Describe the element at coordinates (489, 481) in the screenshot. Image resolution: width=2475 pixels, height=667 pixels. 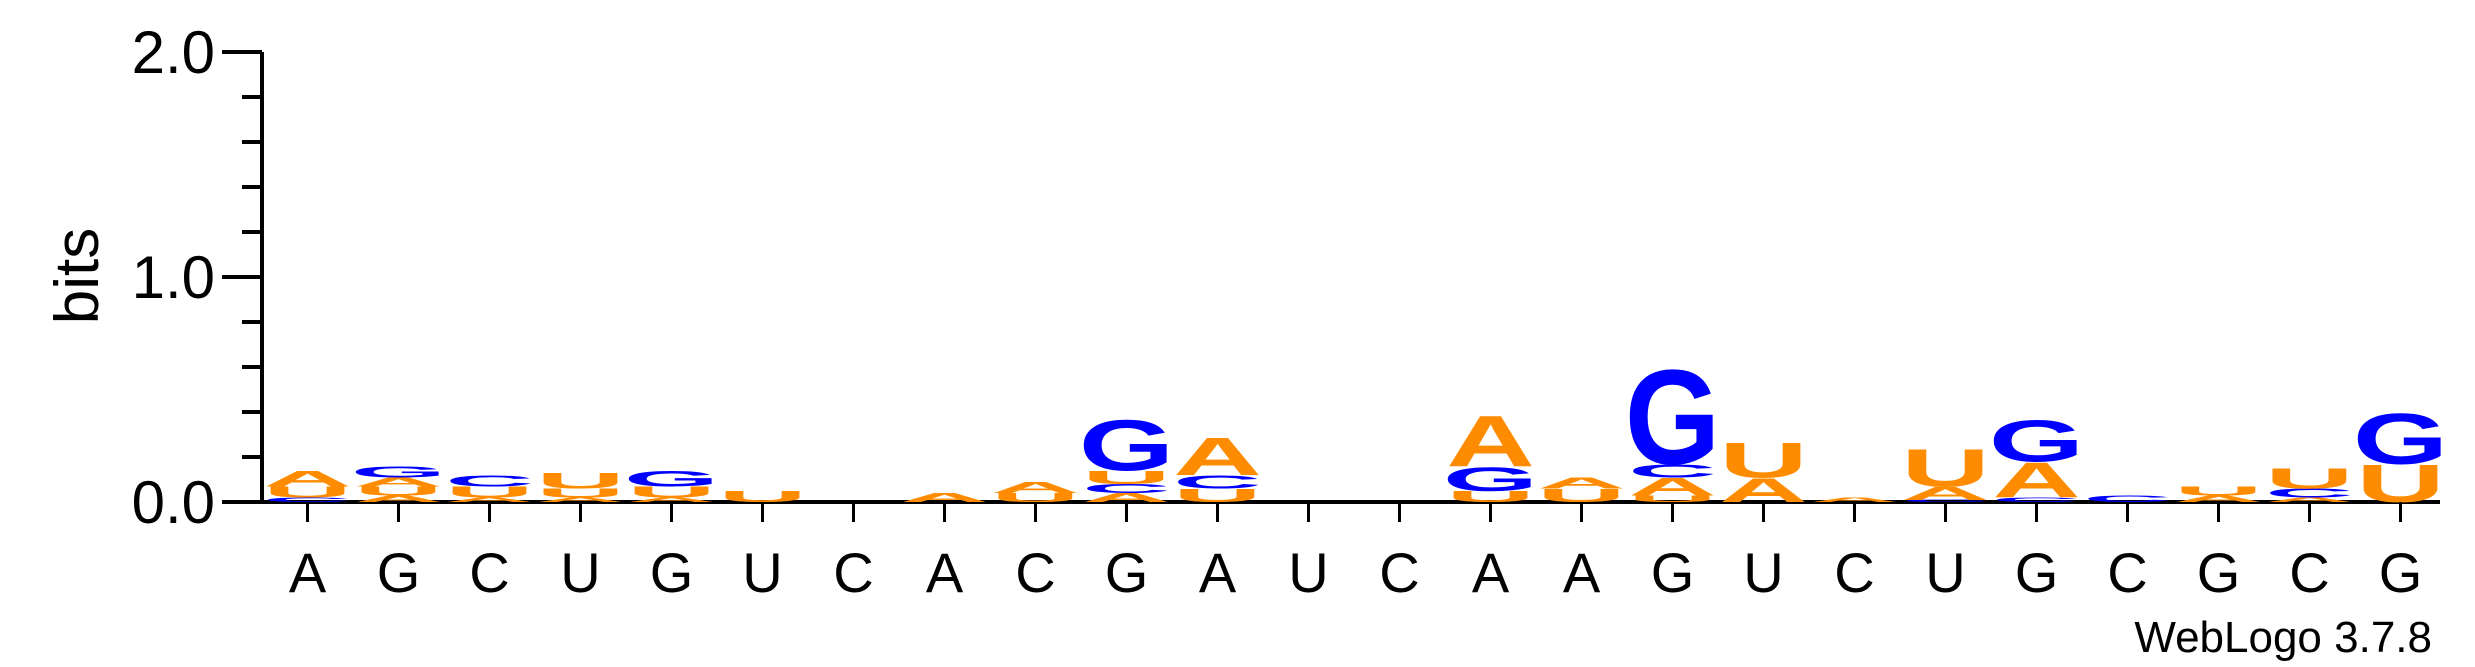
I see `glyph-C: C` at that location.